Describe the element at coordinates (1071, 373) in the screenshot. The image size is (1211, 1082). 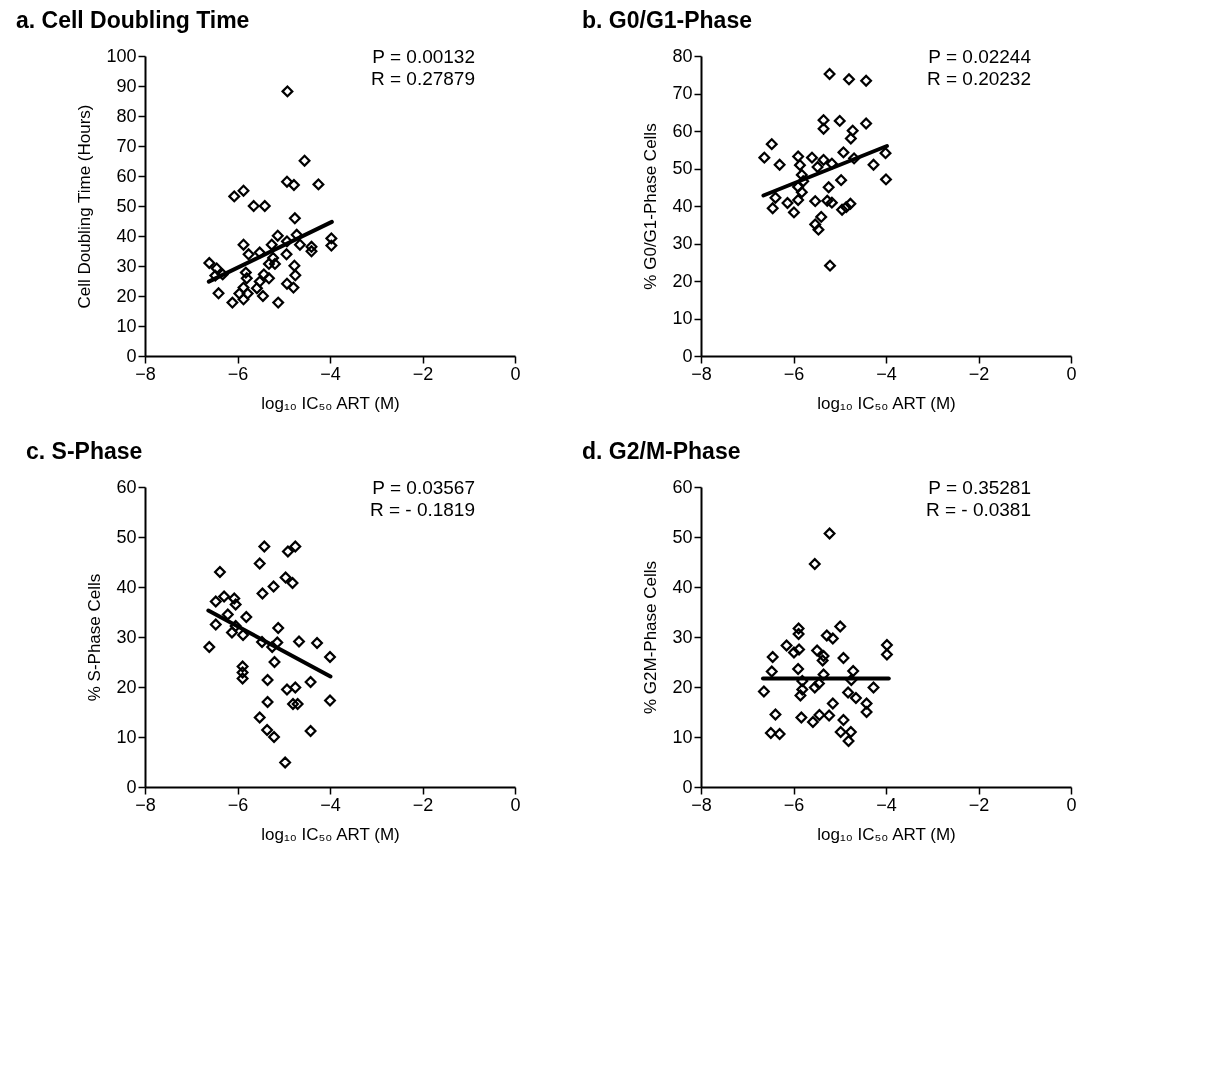
I see `x-tick-label: 0` at that location.